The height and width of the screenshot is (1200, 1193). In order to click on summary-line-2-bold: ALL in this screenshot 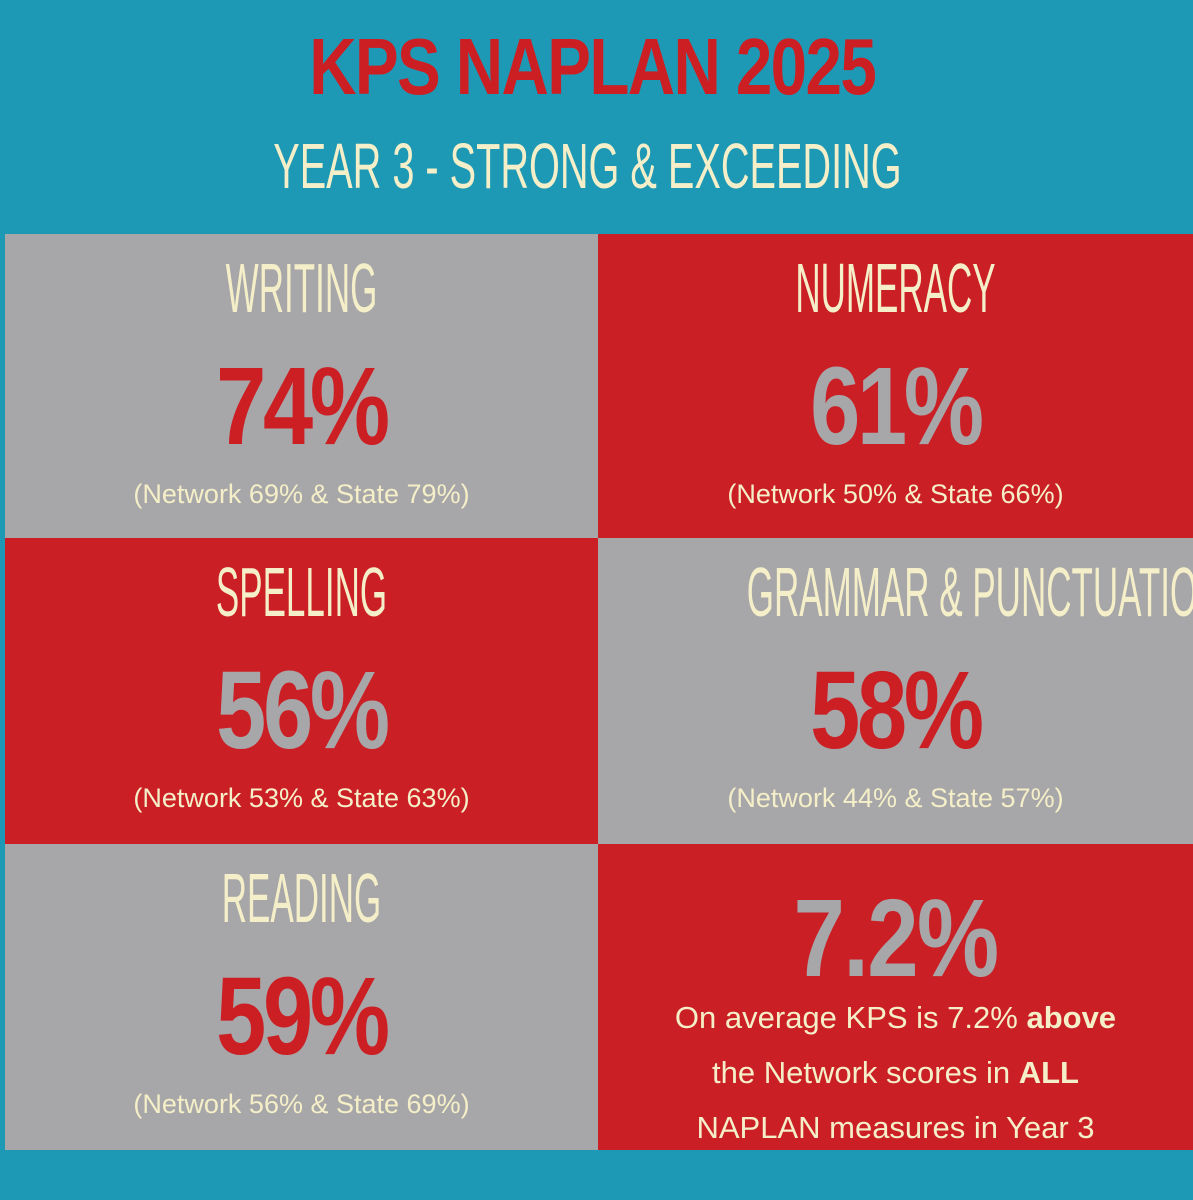, I will do `click(1048, 1072)`.